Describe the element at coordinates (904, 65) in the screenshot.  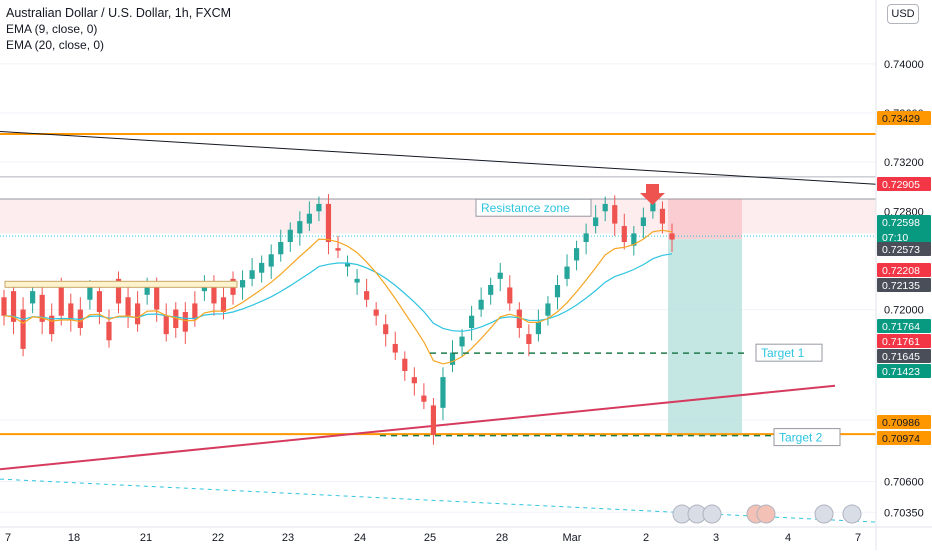
I see `y-tick-label: 0.74000` at that location.